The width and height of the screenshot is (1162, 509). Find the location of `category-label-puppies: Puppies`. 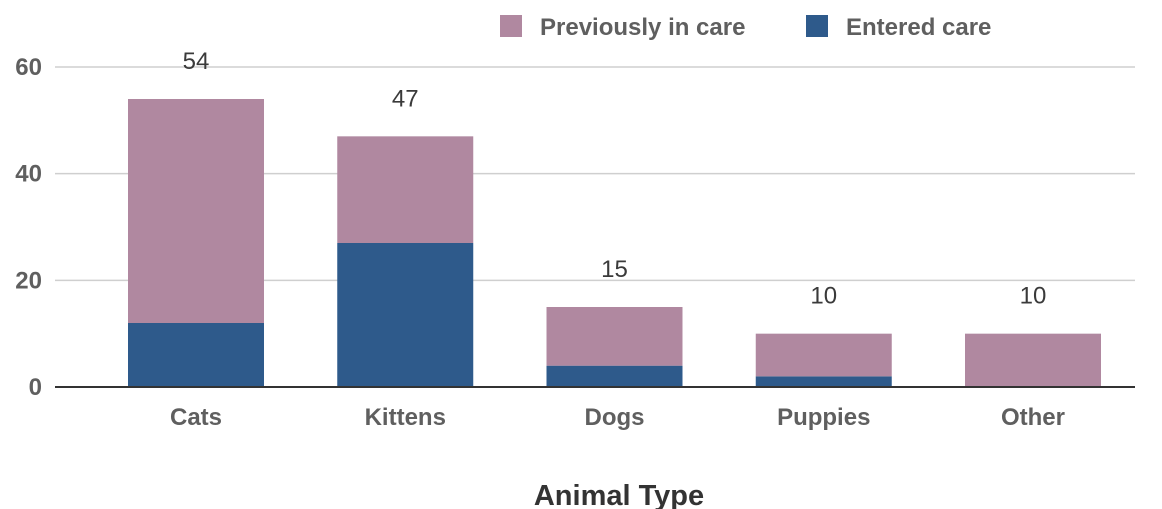

category-label-puppies: Puppies is located at coordinates (823, 417).